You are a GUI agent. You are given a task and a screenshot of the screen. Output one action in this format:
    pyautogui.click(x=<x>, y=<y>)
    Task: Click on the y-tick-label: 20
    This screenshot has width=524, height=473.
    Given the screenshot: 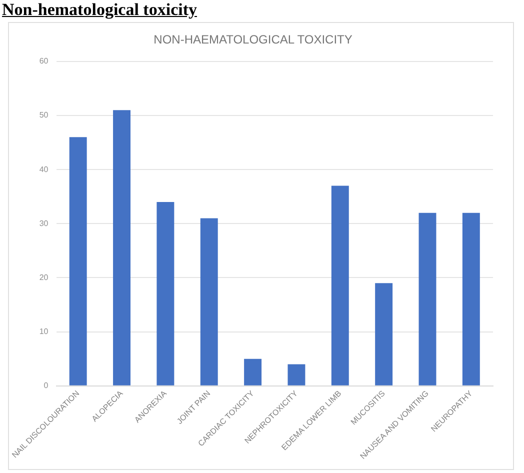 What is the action you would take?
    pyautogui.click(x=44, y=277)
    